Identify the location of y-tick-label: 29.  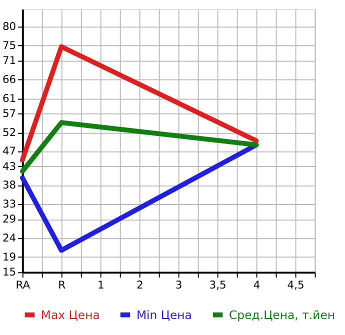
(9, 219).